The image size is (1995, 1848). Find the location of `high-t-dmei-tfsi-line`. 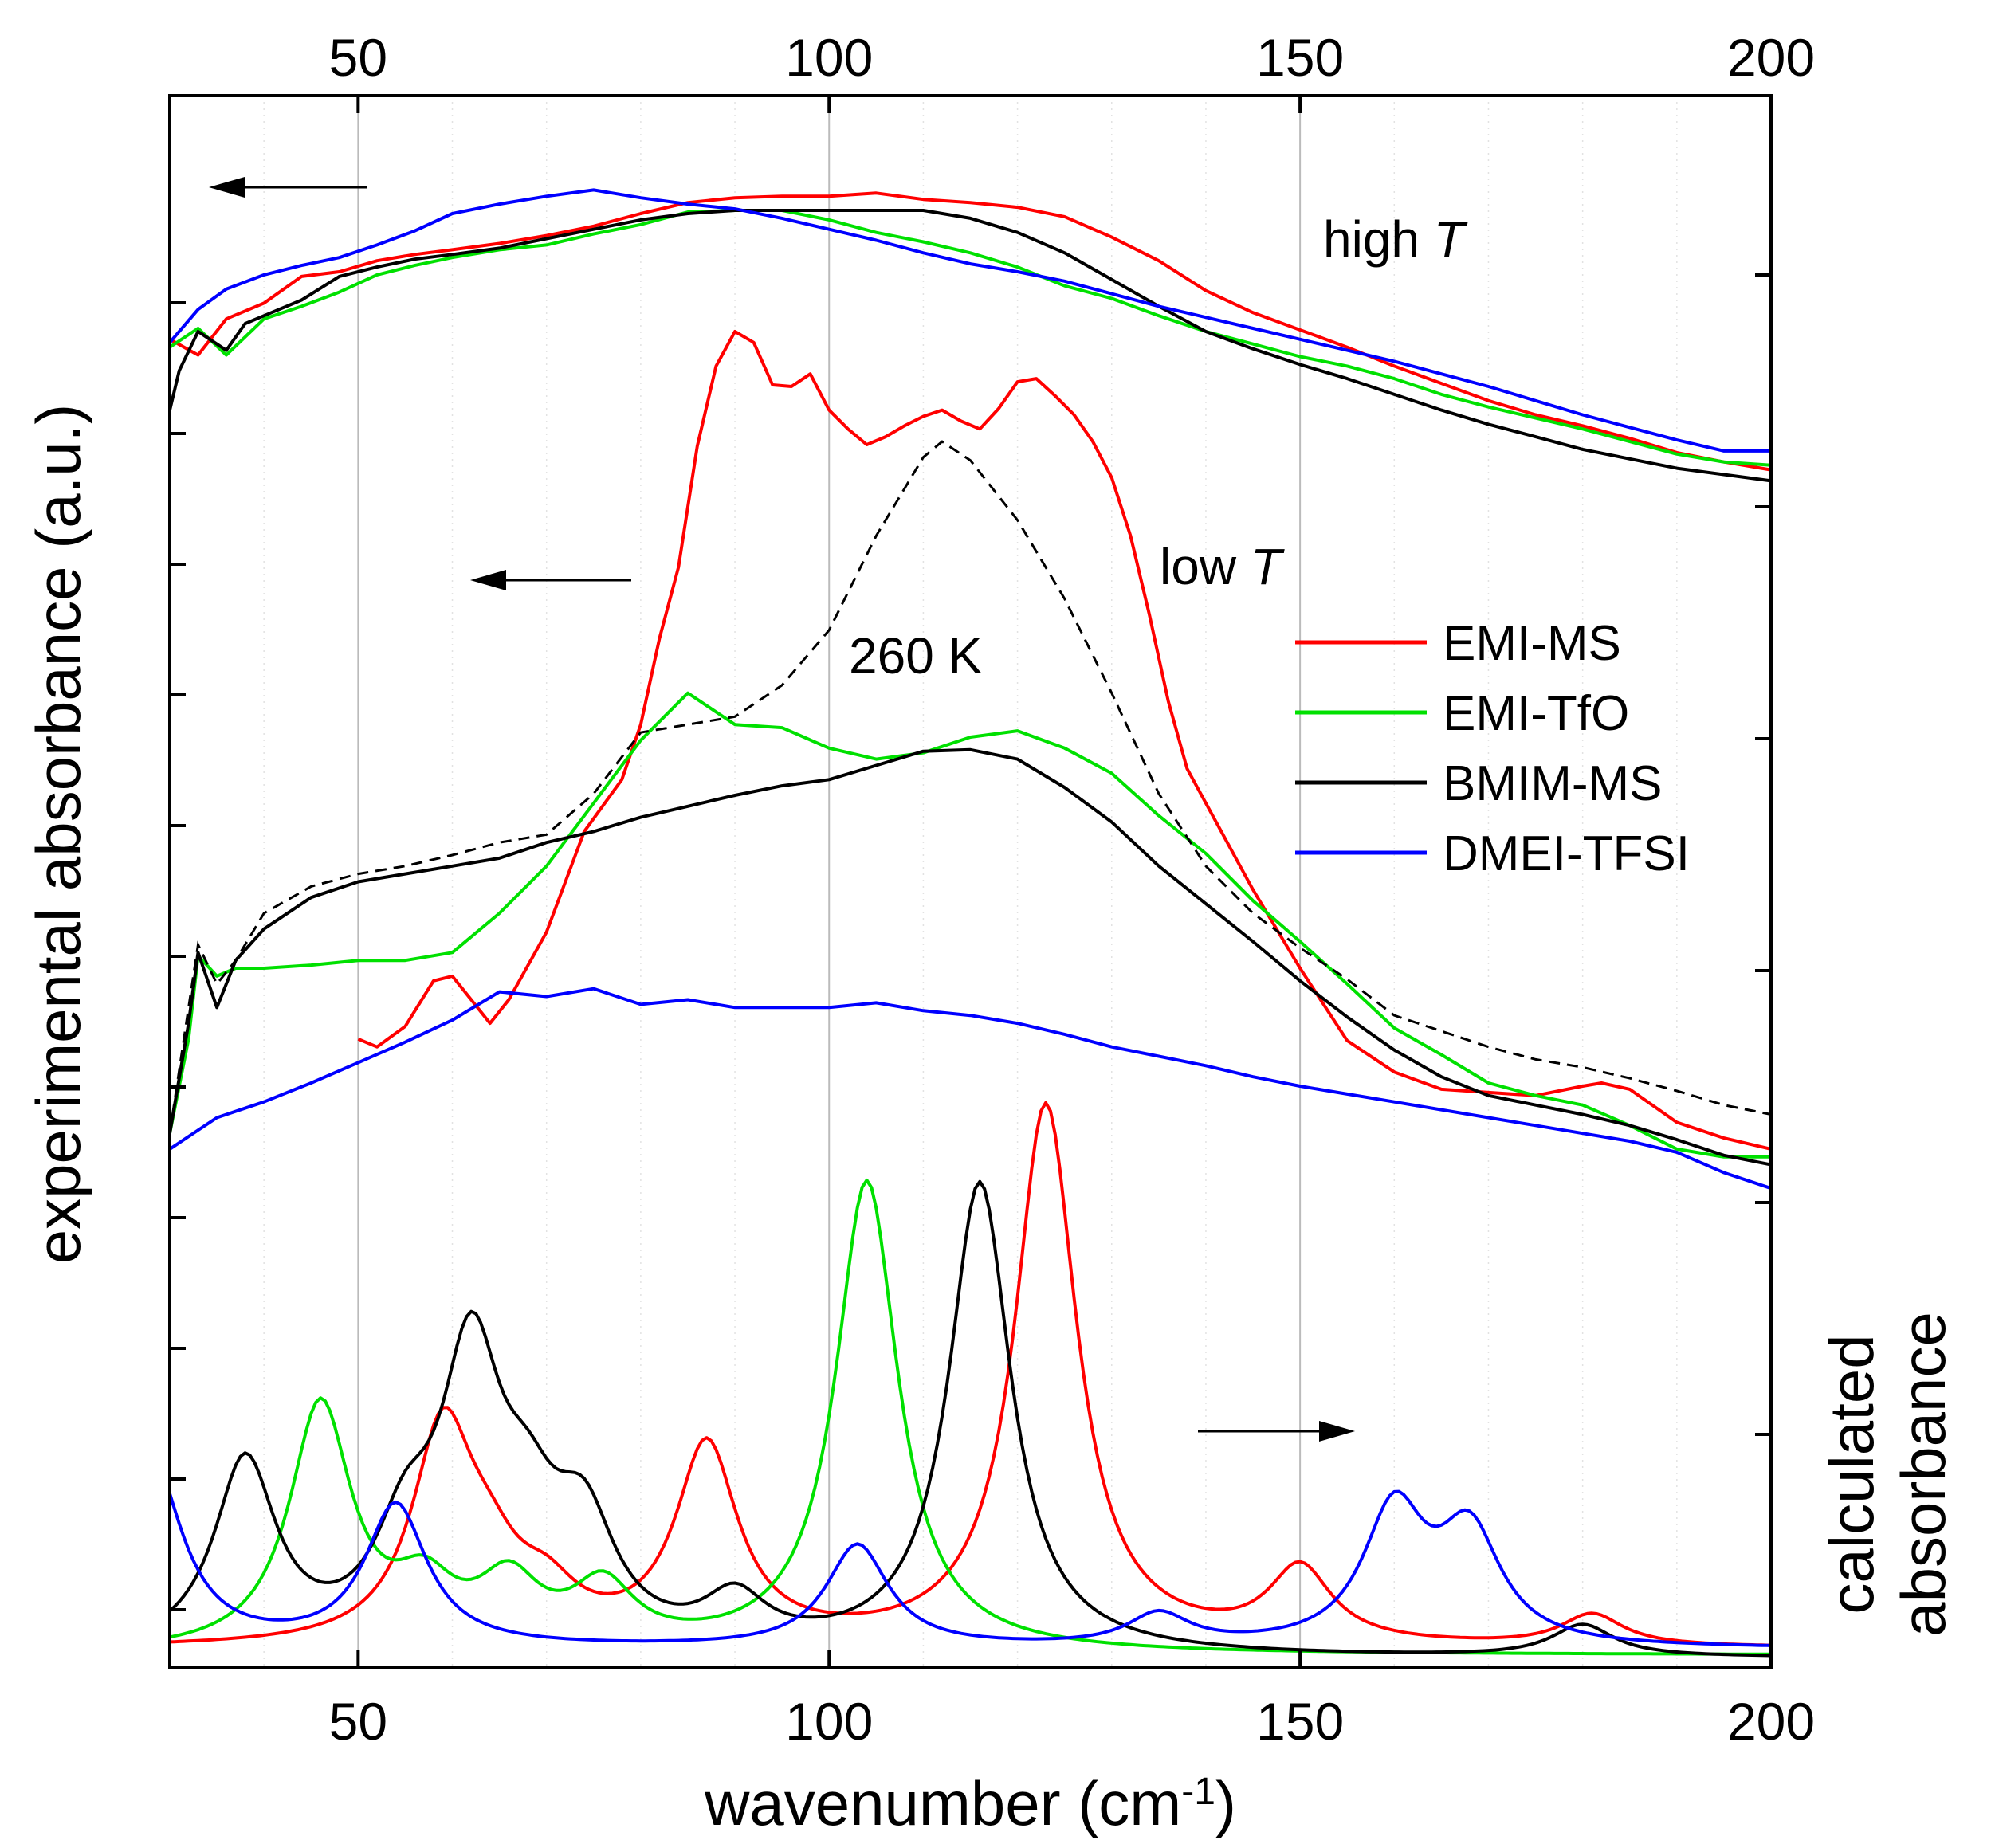

high-t-dmei-tfsi-line is located at coordinates (970, 320).